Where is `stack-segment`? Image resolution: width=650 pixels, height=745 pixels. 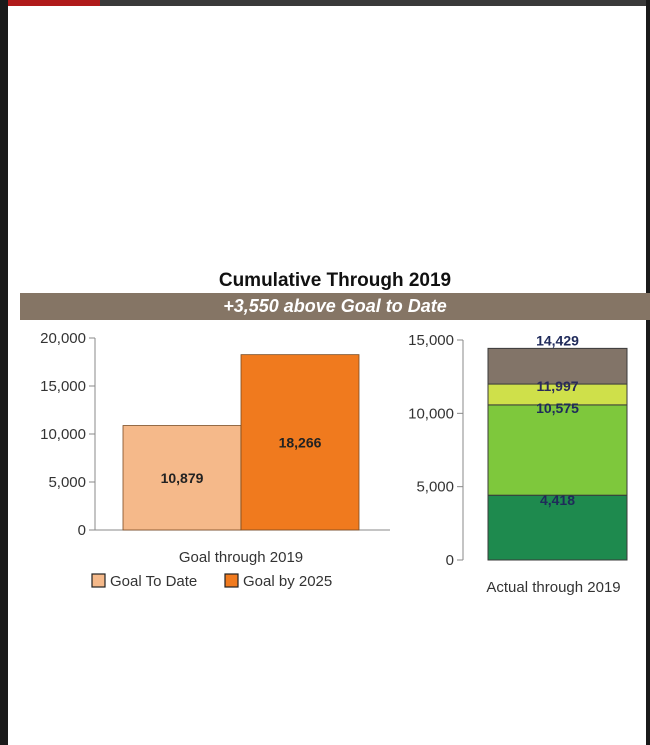
stack-segment is located at coordinates (557, 450).